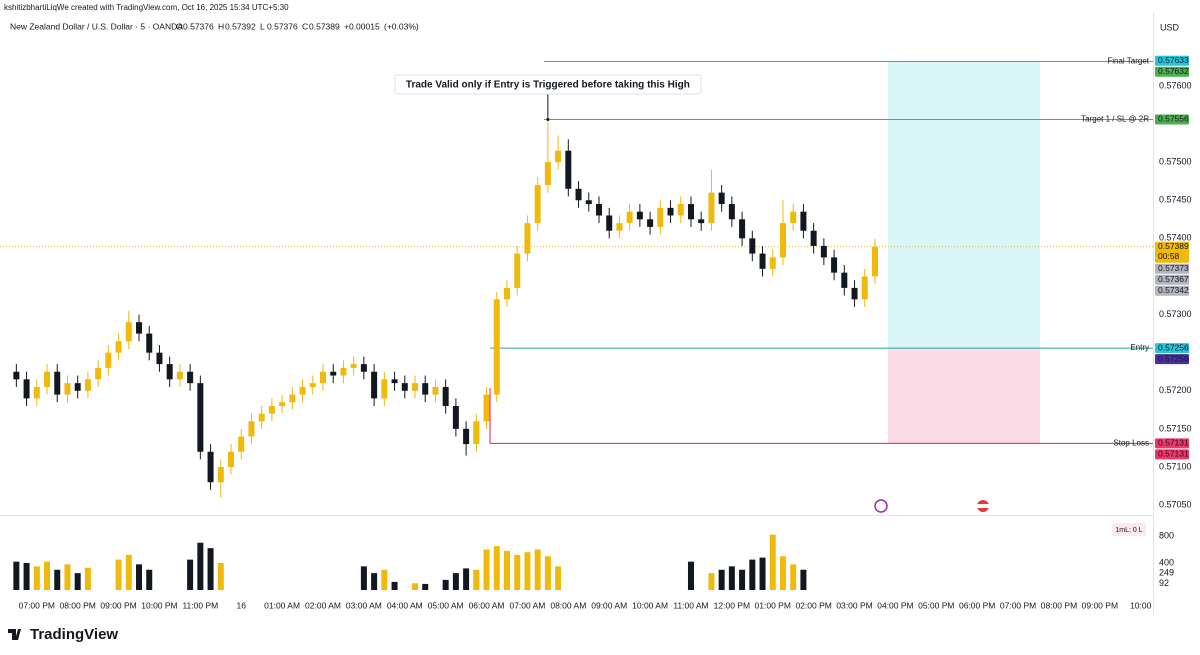  I want to click on x-tick-label: 10:00, so click(1141, 605).